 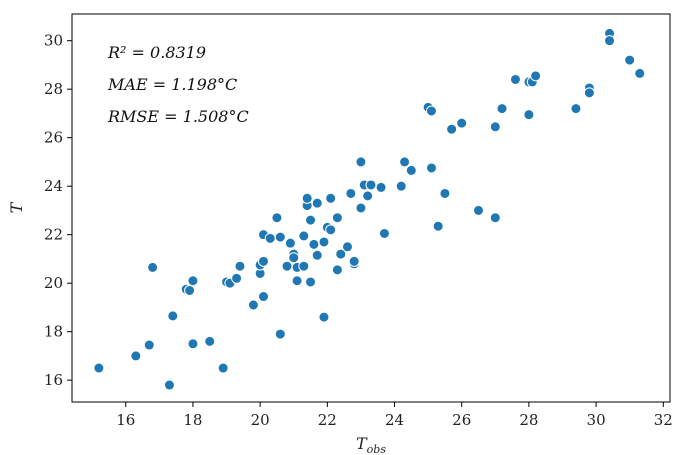 I want to click on x-tick-label: 16, so click(x=125, y=420).